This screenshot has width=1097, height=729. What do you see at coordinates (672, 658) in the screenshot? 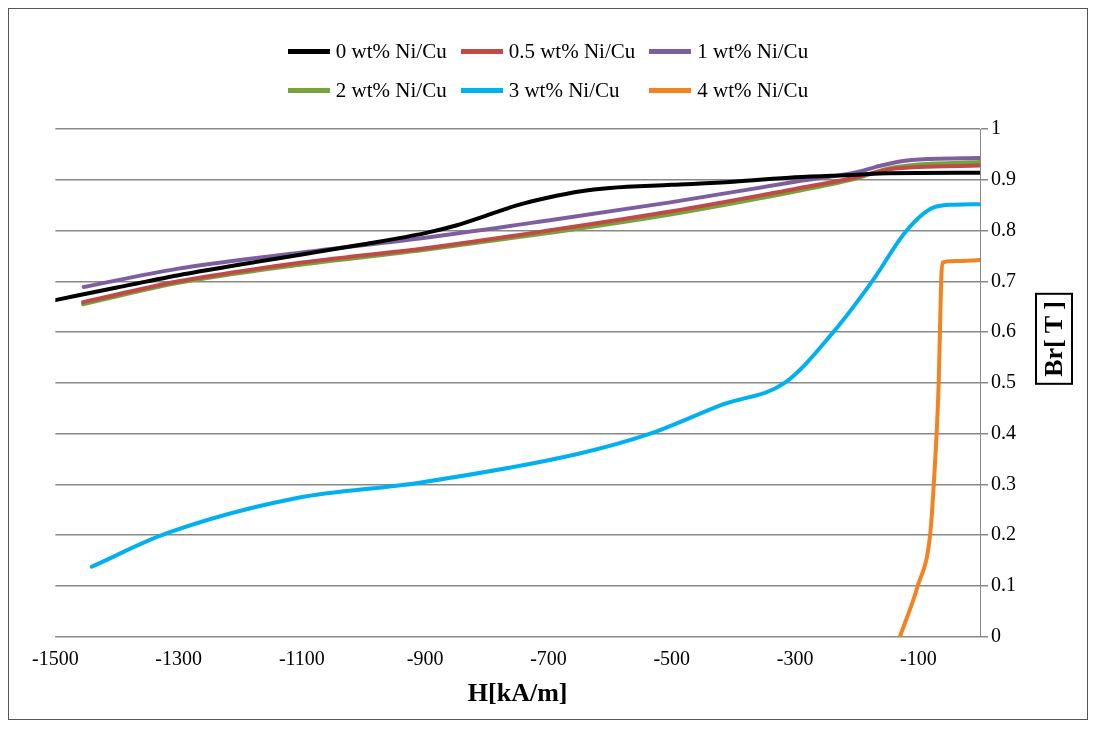
I see `x-tick-label: -500` at bounding box center [672, 658].